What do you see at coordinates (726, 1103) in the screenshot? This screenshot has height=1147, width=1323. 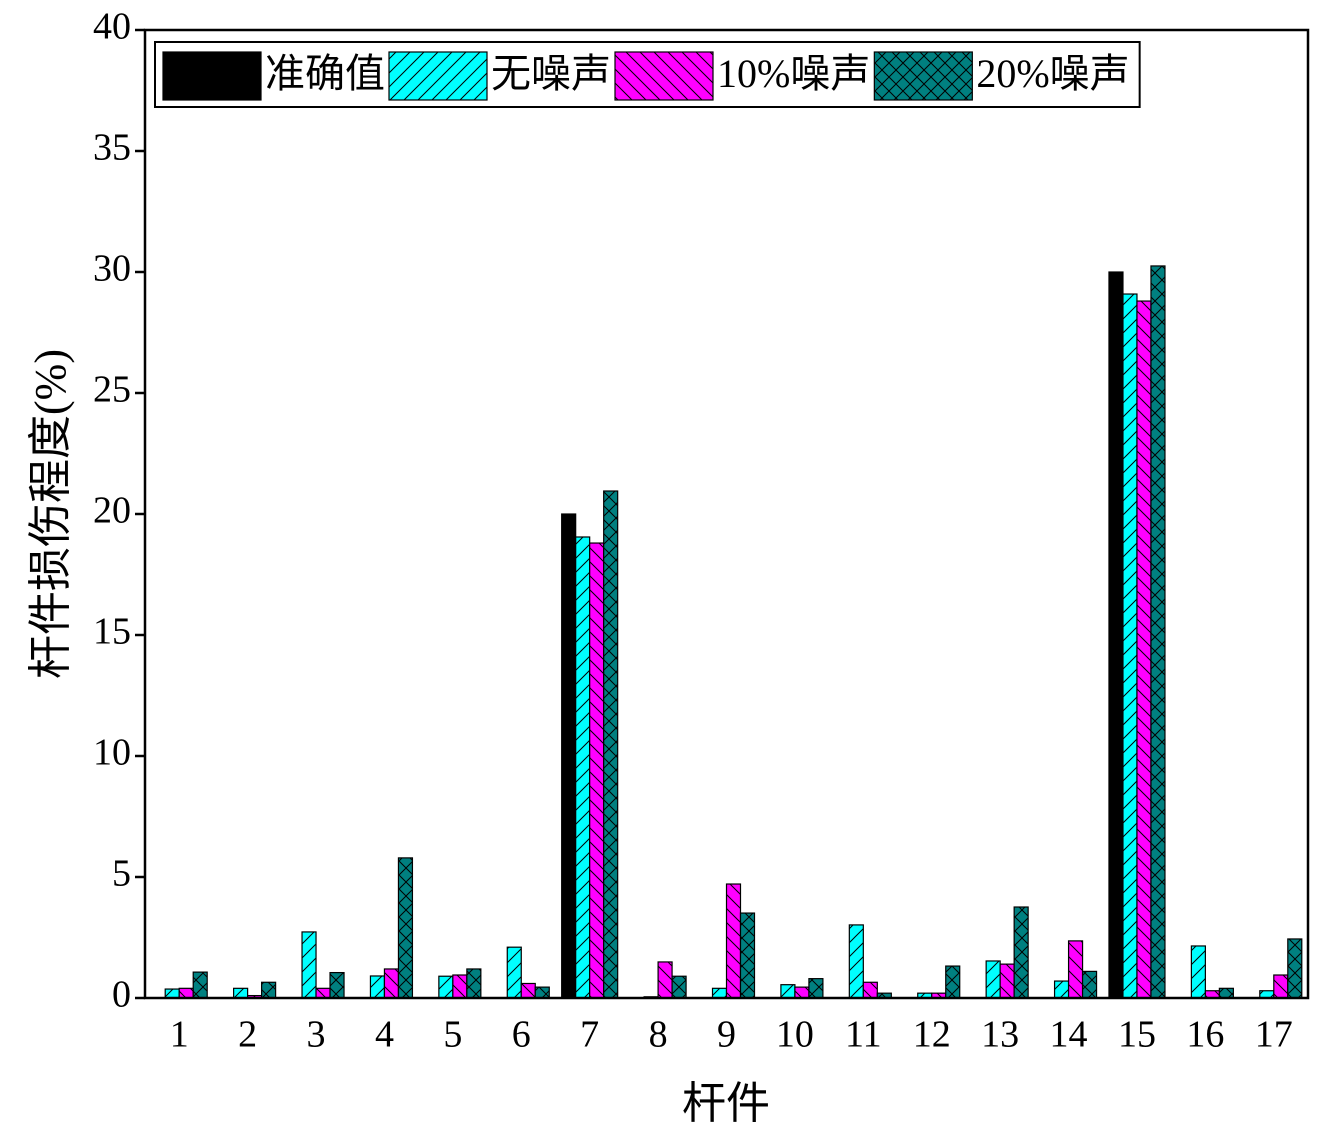 I see `x-axis-title: 杆件` at bounding box center [726, 1103].